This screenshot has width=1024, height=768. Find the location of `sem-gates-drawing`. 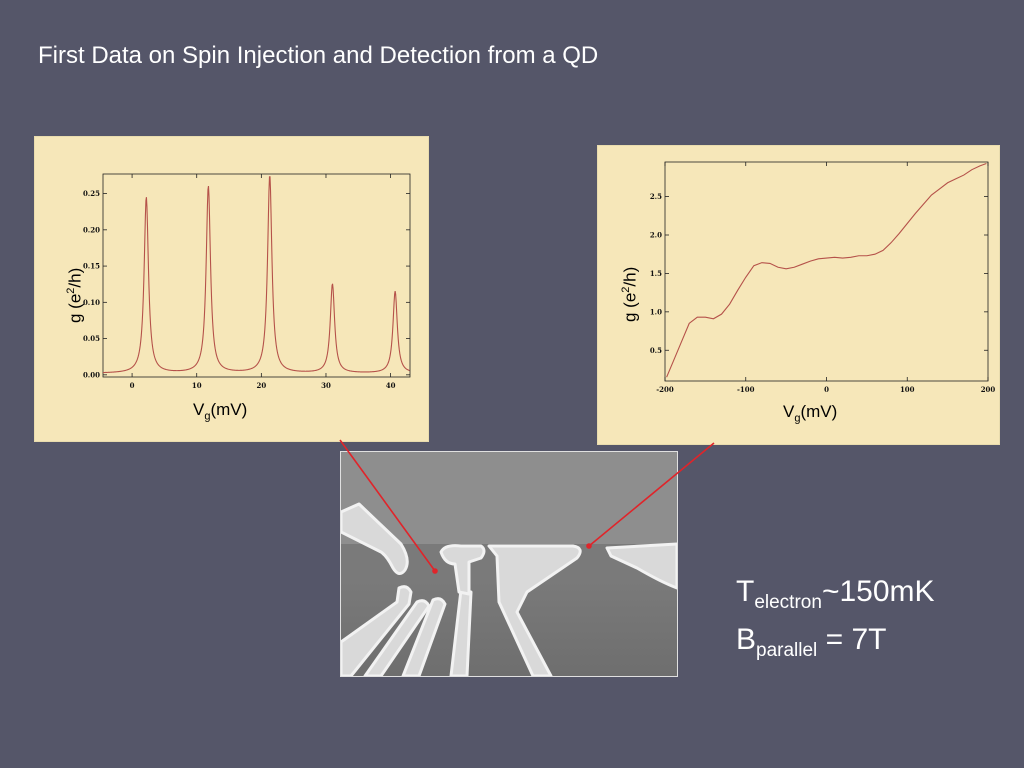

sem-gates-drawing is located at coordinates (509, 564).